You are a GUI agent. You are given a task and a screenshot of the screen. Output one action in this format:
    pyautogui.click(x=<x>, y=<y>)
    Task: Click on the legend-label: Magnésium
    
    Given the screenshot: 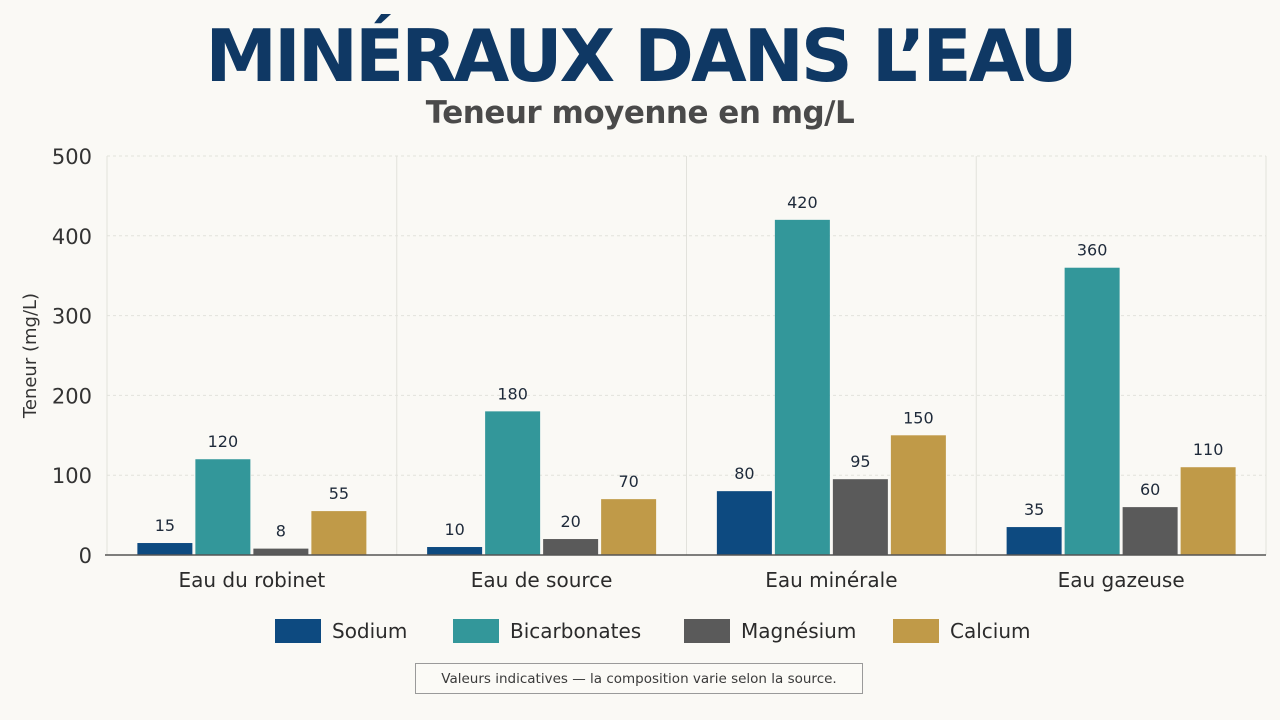 What is the action you would take?
    pyautogui.click(x=799, y=631)
    